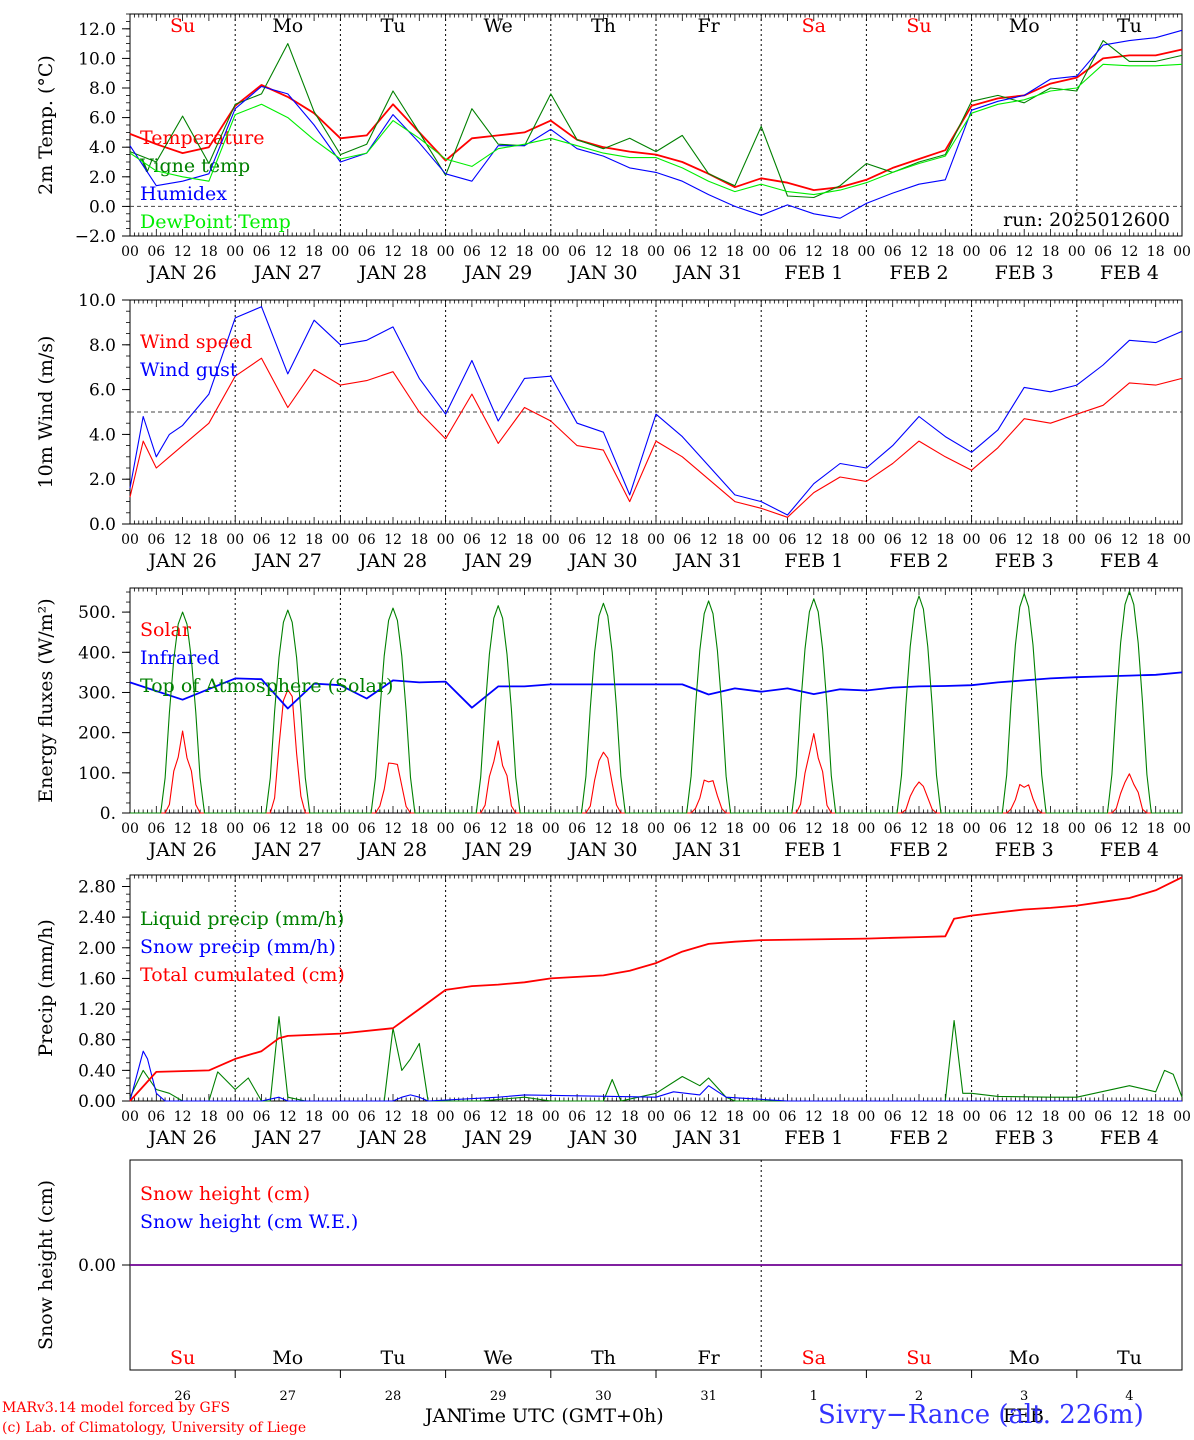 This screenshot has width=1194, height=1440. Describe the element at coordinates (1129, 1396) in the screenshot. I see `day-number-label: 4` at that location.